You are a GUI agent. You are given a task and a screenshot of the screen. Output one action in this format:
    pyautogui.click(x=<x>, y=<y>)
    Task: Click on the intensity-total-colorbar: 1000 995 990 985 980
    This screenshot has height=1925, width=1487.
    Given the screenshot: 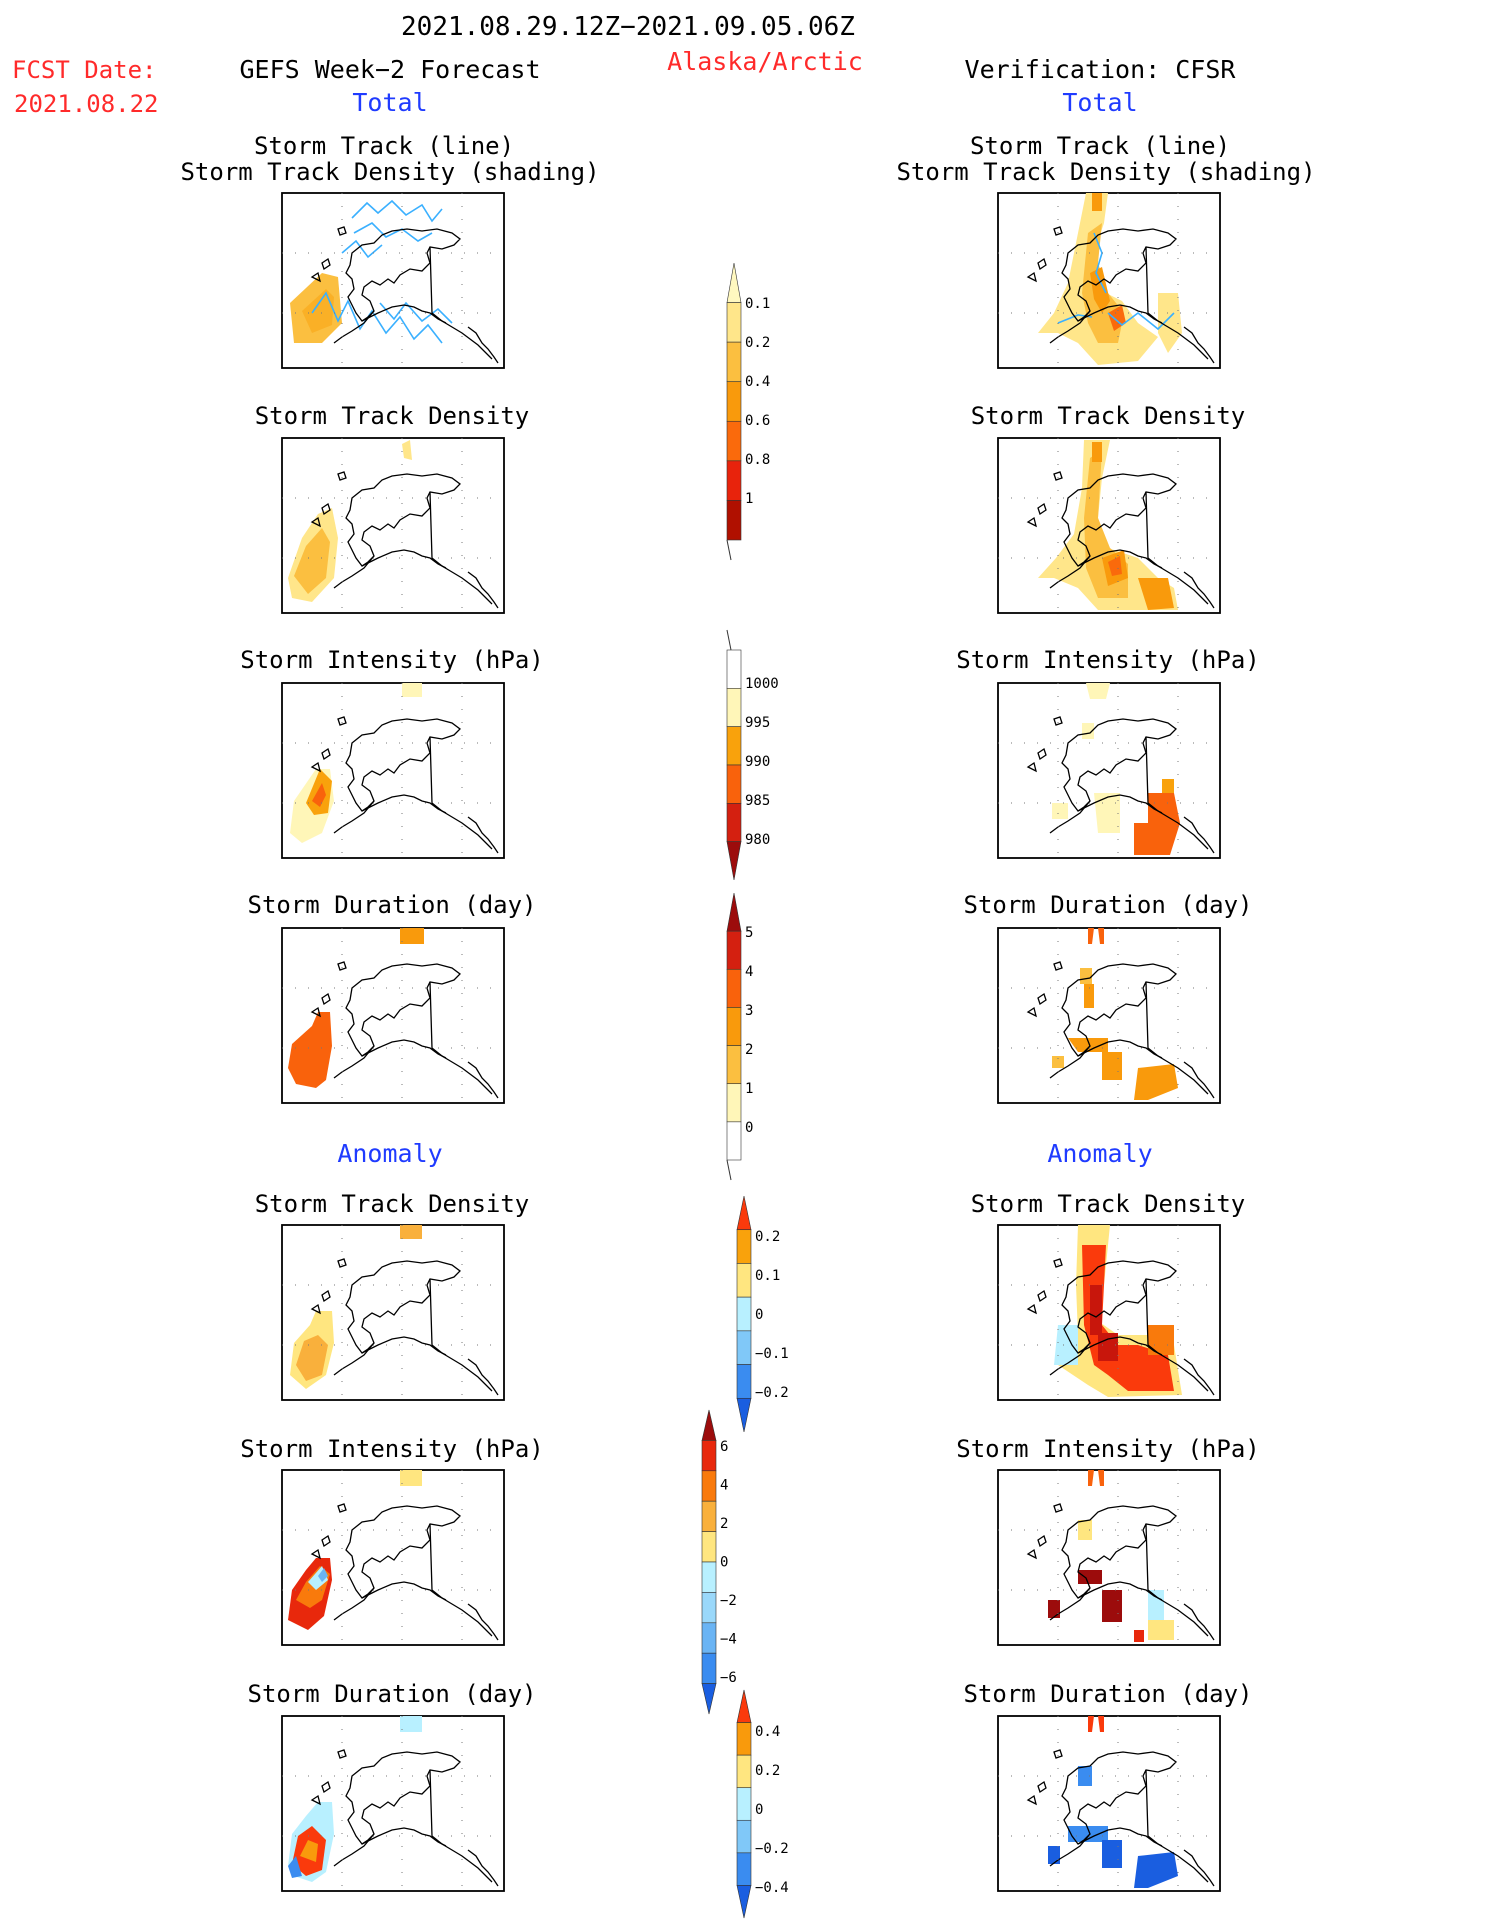 What is the action you would take?
    pyautogui.click(x=752, y=755)
    